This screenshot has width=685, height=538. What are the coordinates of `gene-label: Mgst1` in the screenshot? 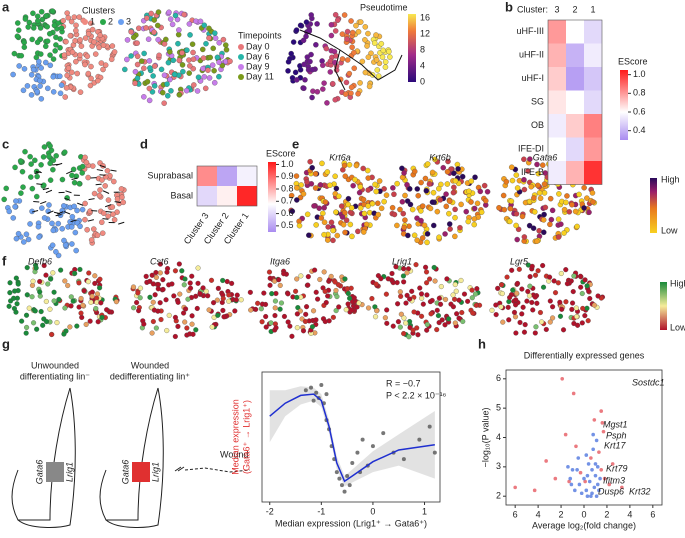 It's located at (615, 424).